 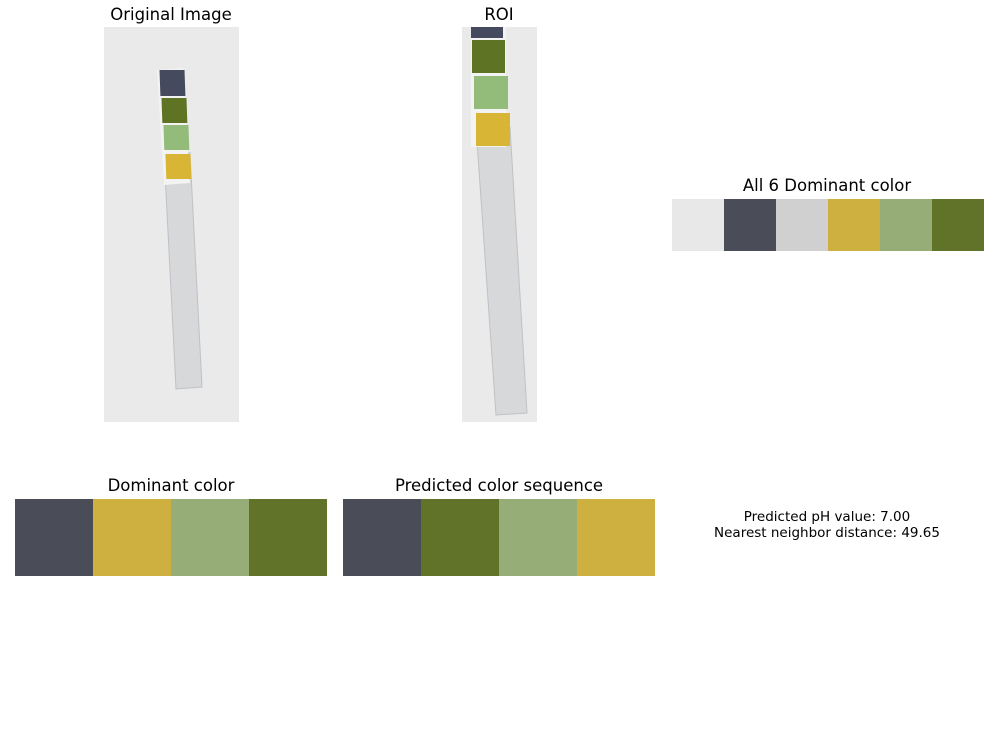 I want to click on test-strip-photo, so click(x=180, y=229).